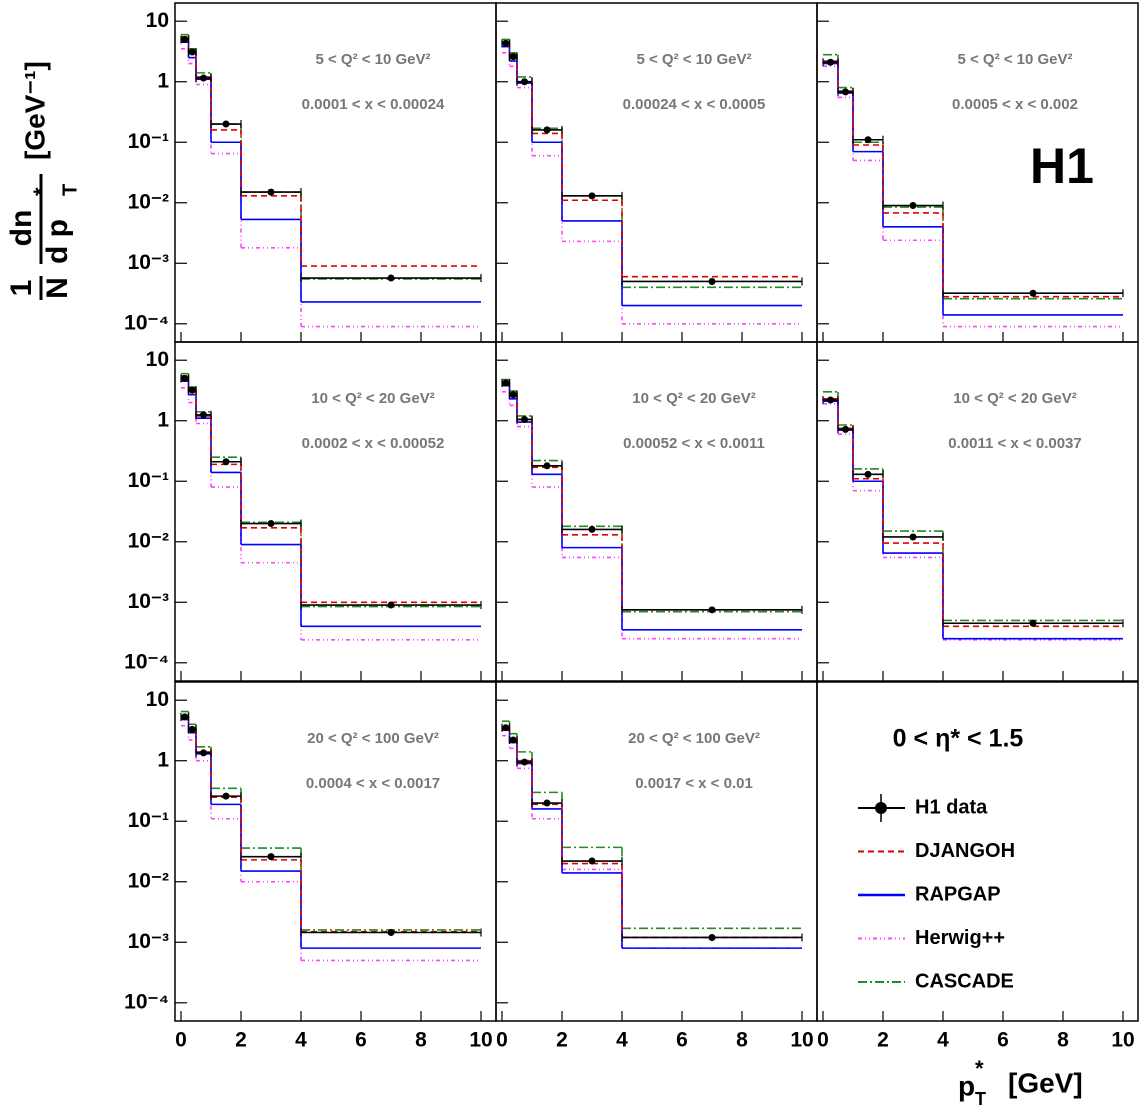  Describe the element at coordinates (373, 443) in the screenshot. I see `panel-annotation: 0.0002 < x < 0.00052` at that location.